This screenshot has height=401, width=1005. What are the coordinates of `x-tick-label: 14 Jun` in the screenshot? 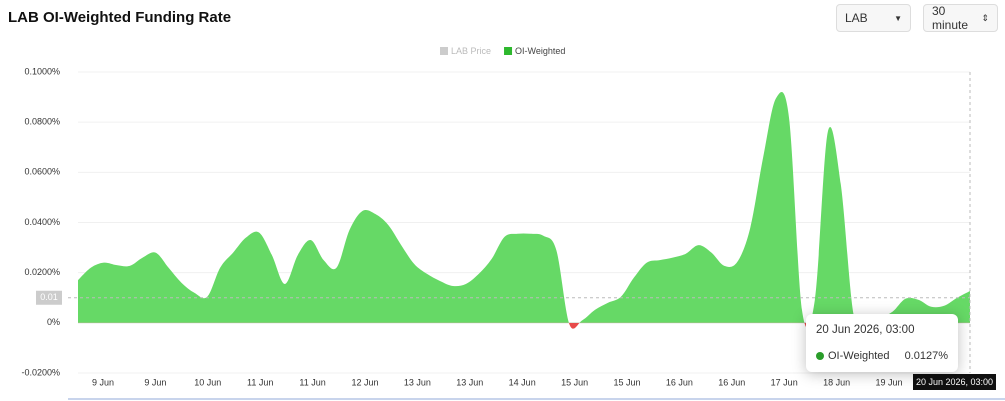 It's located at (522, 382).